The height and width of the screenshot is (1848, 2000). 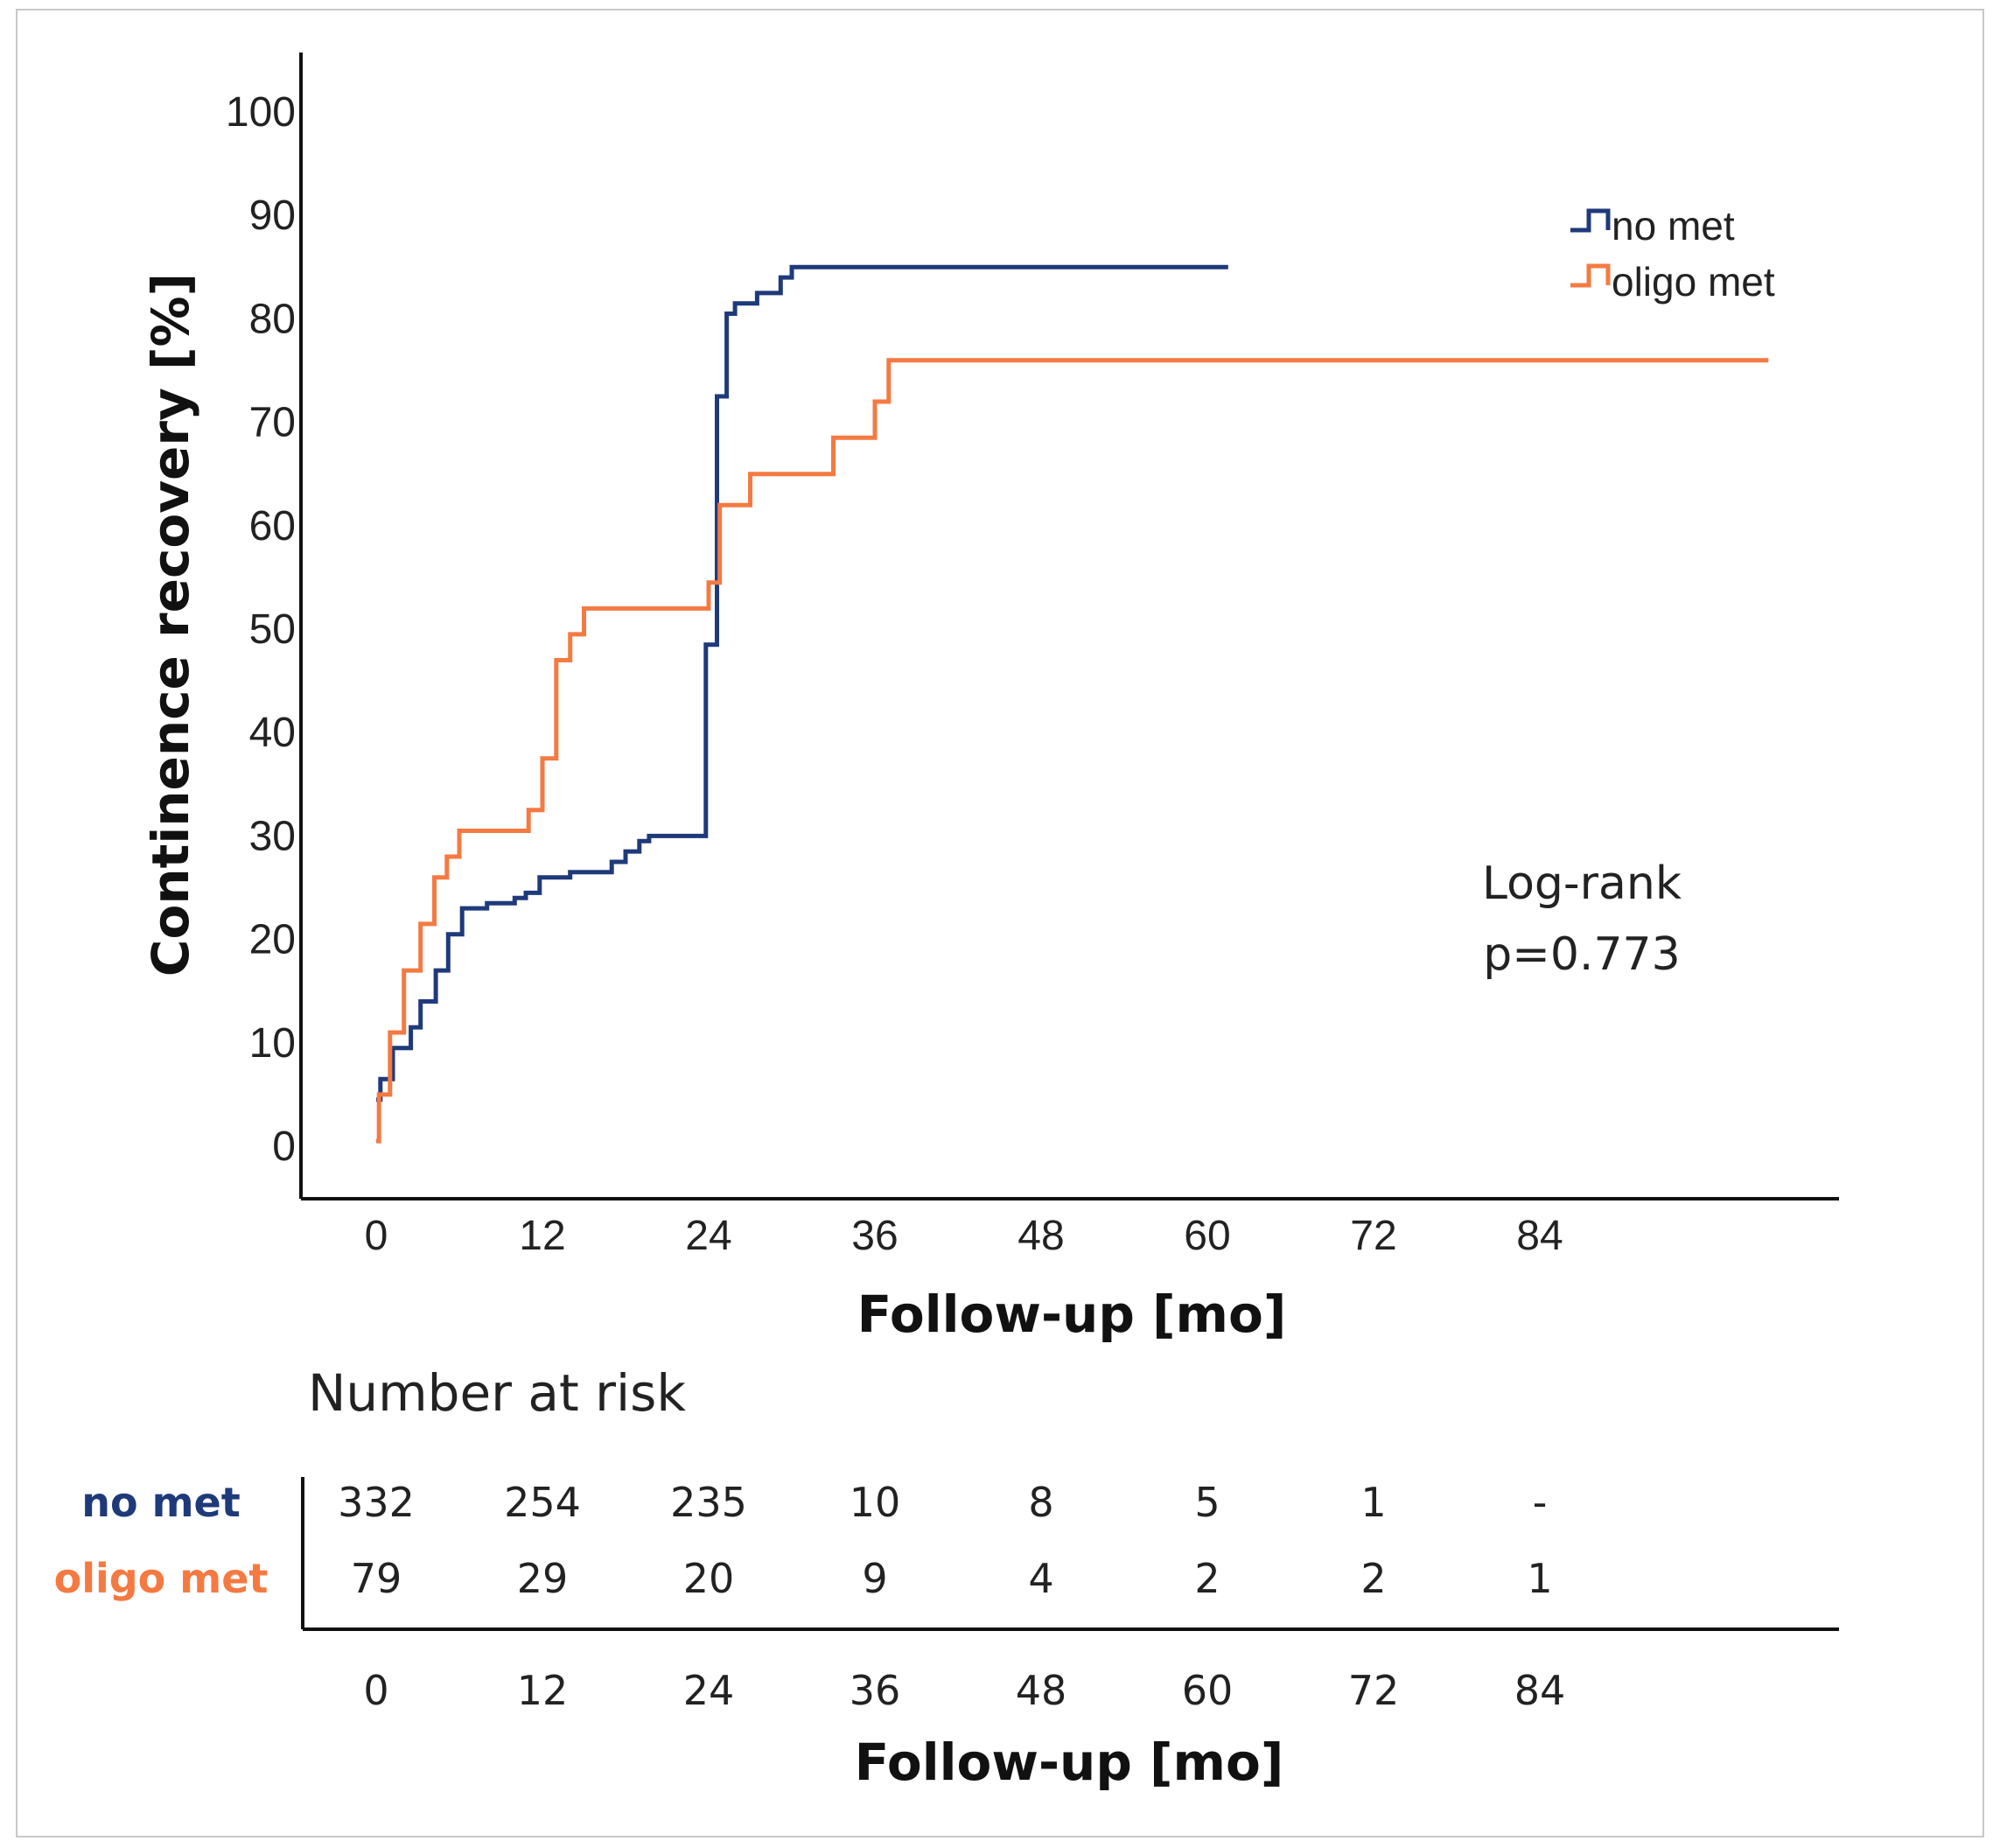 What do you see at coordinates (273, 319) in the screenshot?
I see `y-tick-label-80: 80` at bounding box center [273, 319].